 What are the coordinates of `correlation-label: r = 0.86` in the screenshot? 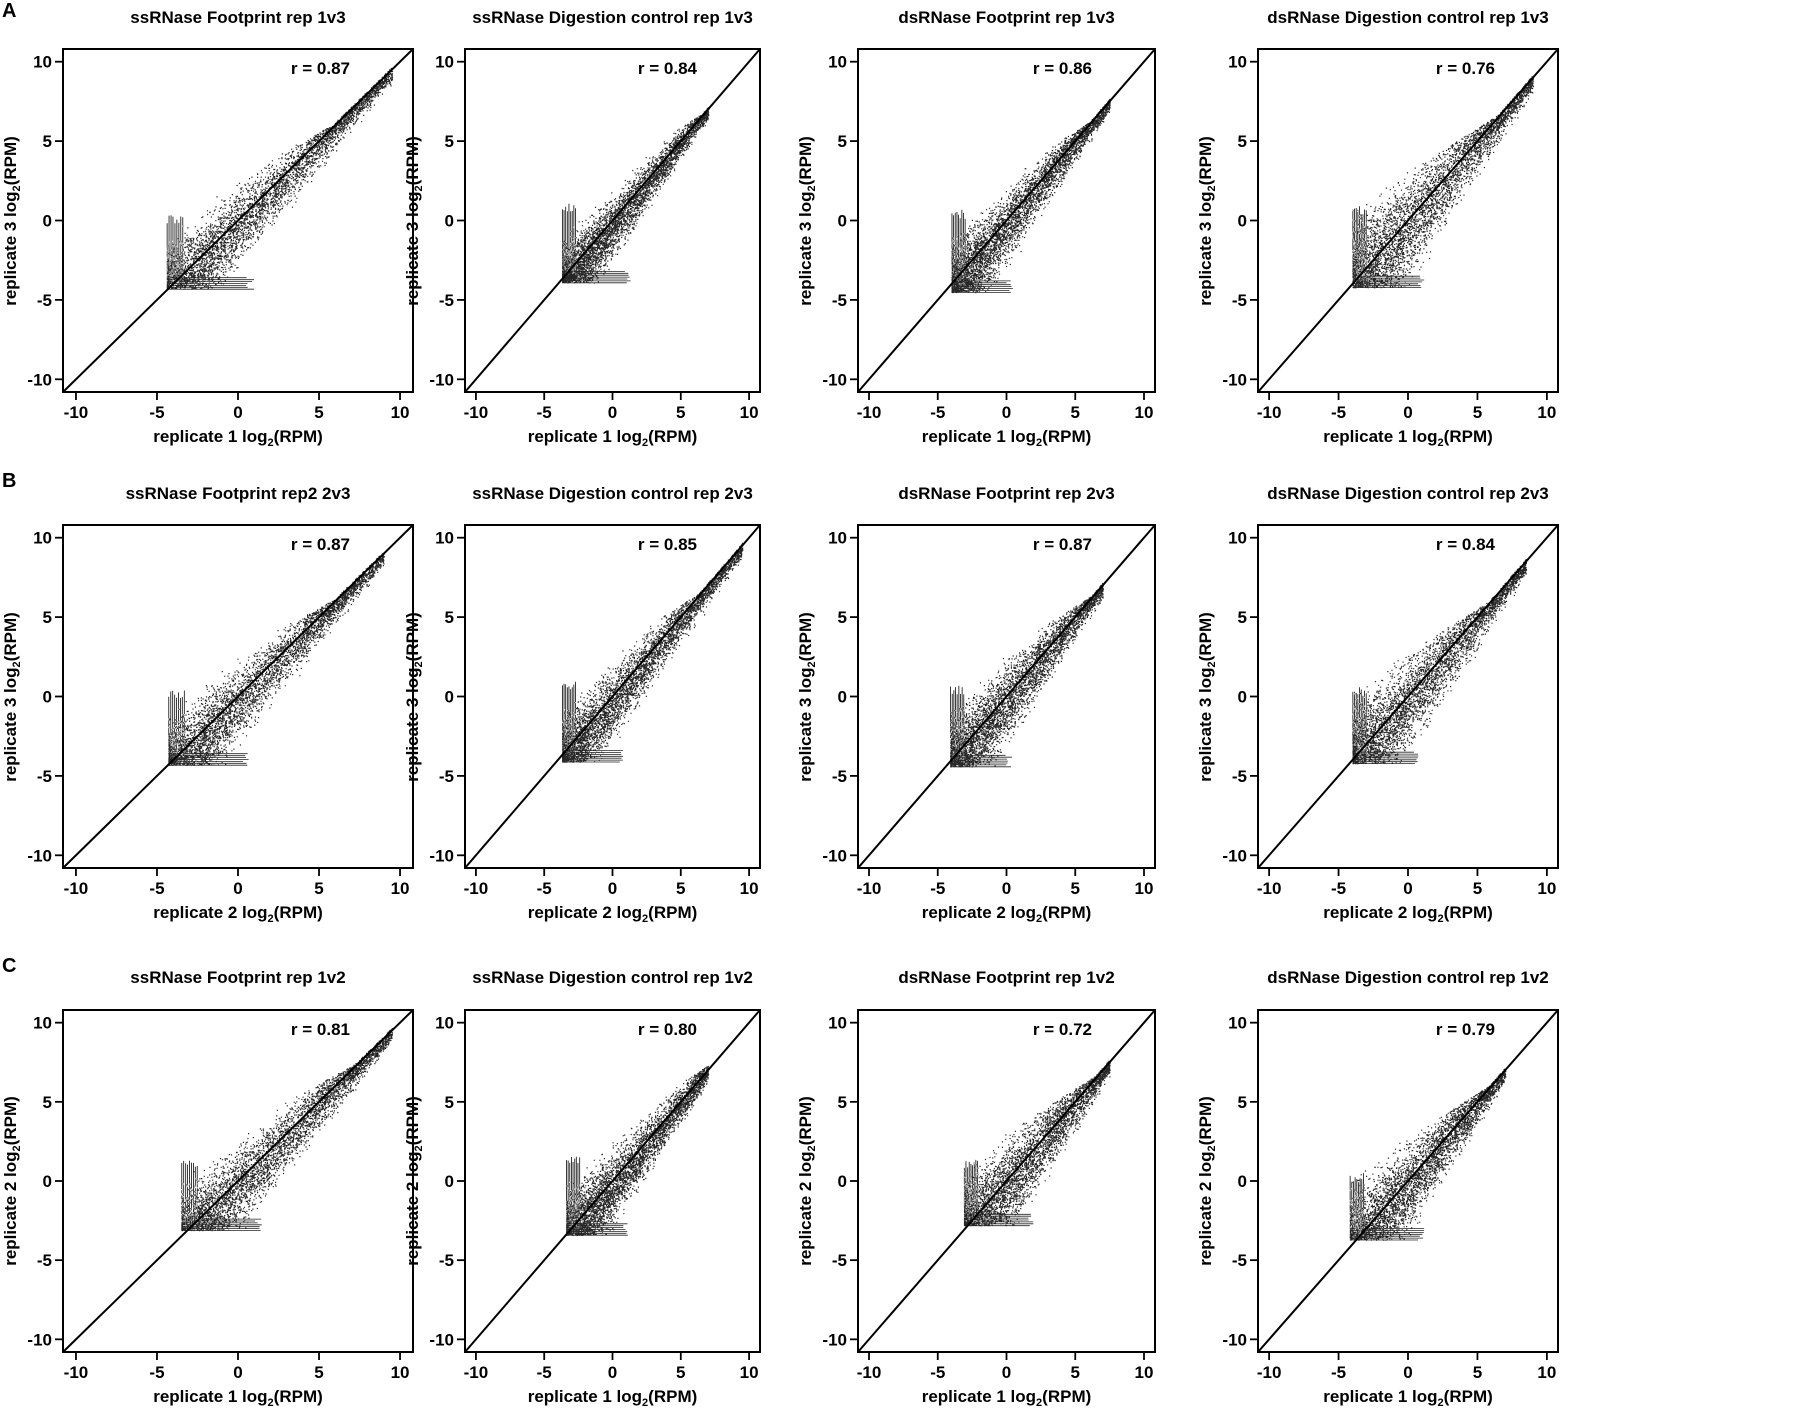 It's located at (1062, 68).